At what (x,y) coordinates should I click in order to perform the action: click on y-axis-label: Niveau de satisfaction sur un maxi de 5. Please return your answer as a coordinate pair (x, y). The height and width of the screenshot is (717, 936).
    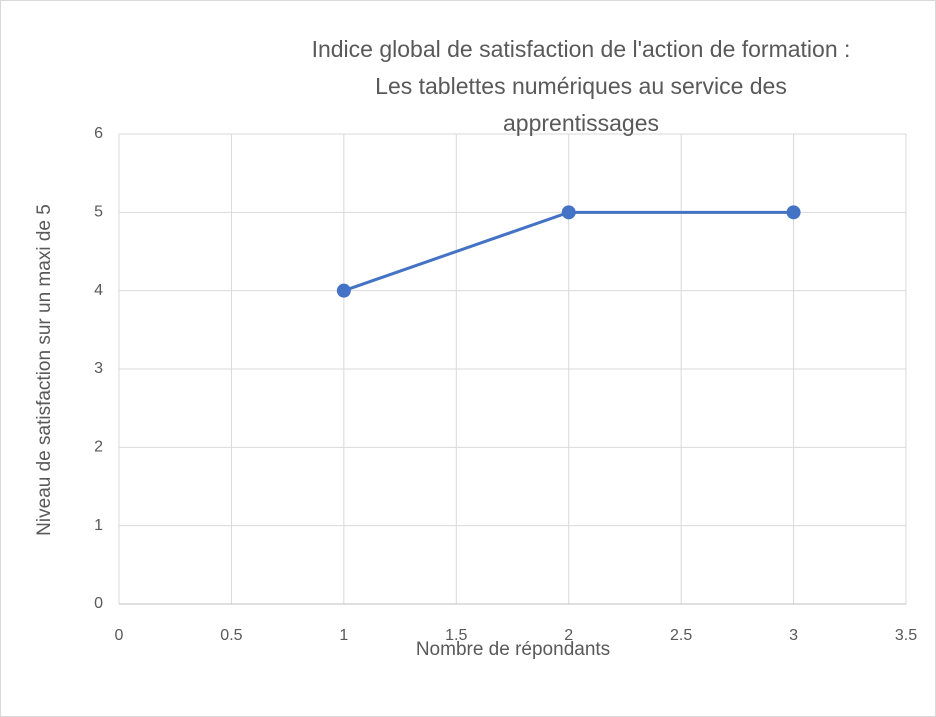
    Looking at the image, I should click on (44, 370).